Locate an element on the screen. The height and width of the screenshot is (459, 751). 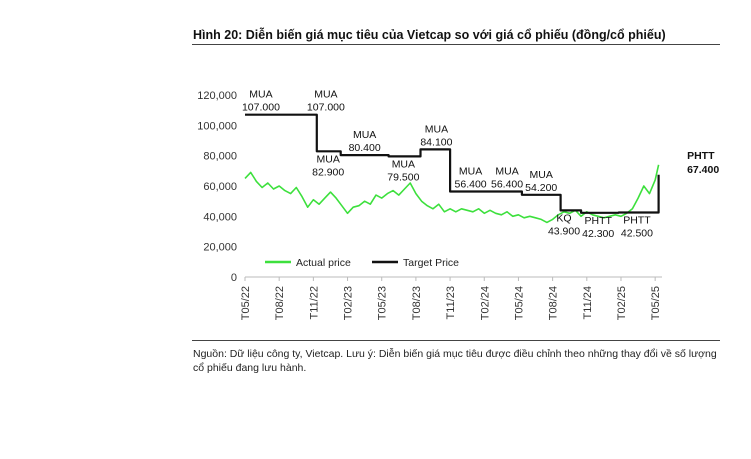
legend-label-target: Target Price is located at coordinates (431, 263).